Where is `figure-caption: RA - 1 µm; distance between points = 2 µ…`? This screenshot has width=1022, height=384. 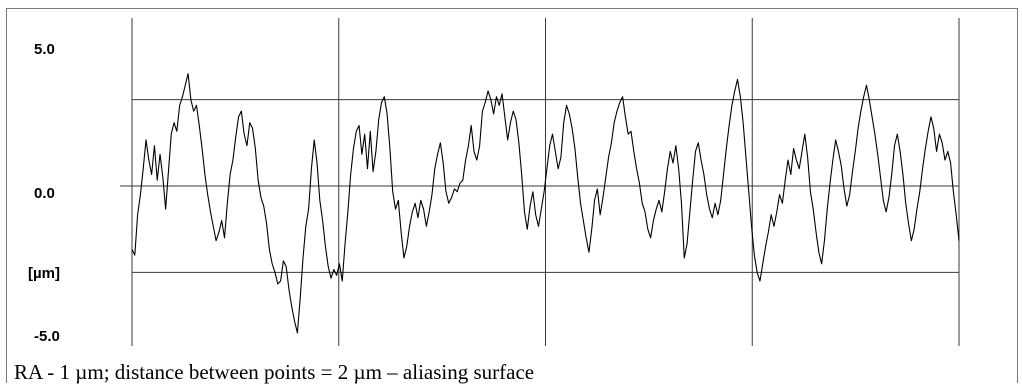
figure-caption: RA - 1 µm; distance between points = 2 µ… is located at coordinates (274, 372).